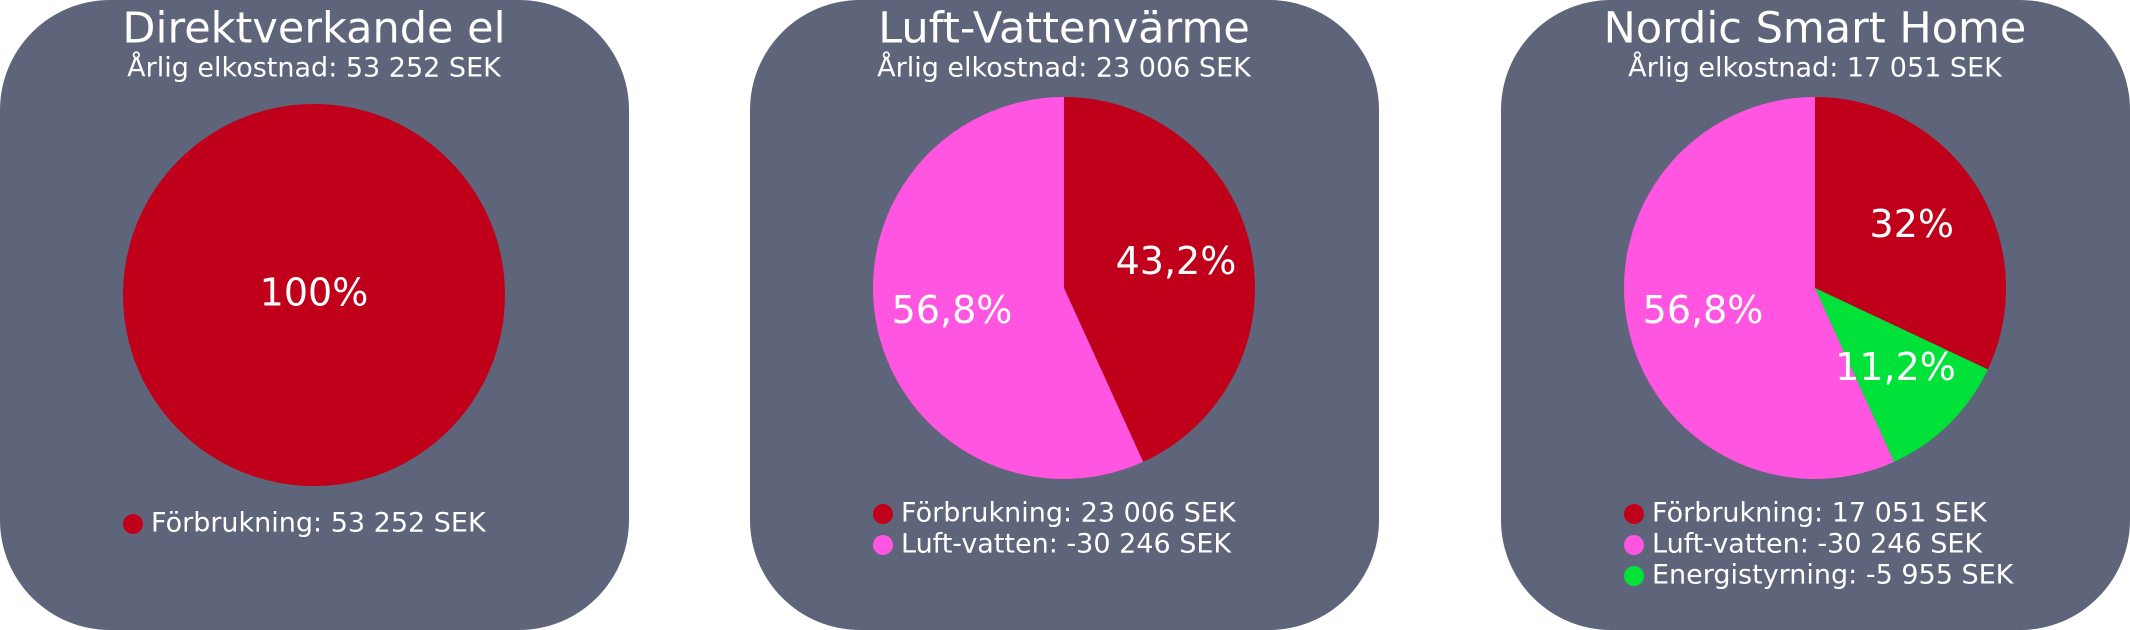 This screenshot has height=630, width=2130. What do you see at coordinates (1176, 261) in the screenshot?
I see `value-label: 43,2%` at bounding box center [1176, 261].